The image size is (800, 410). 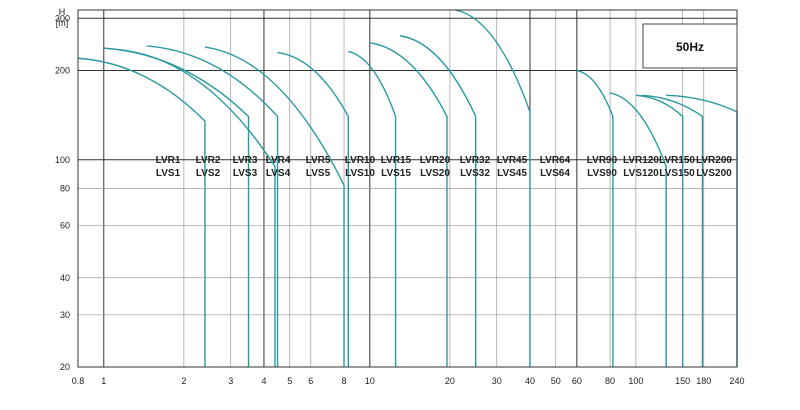 What do you see at coordinates (530, 381) in the screenshot?
I see `x-tick-label: 40` at bounding box center [530, 381].